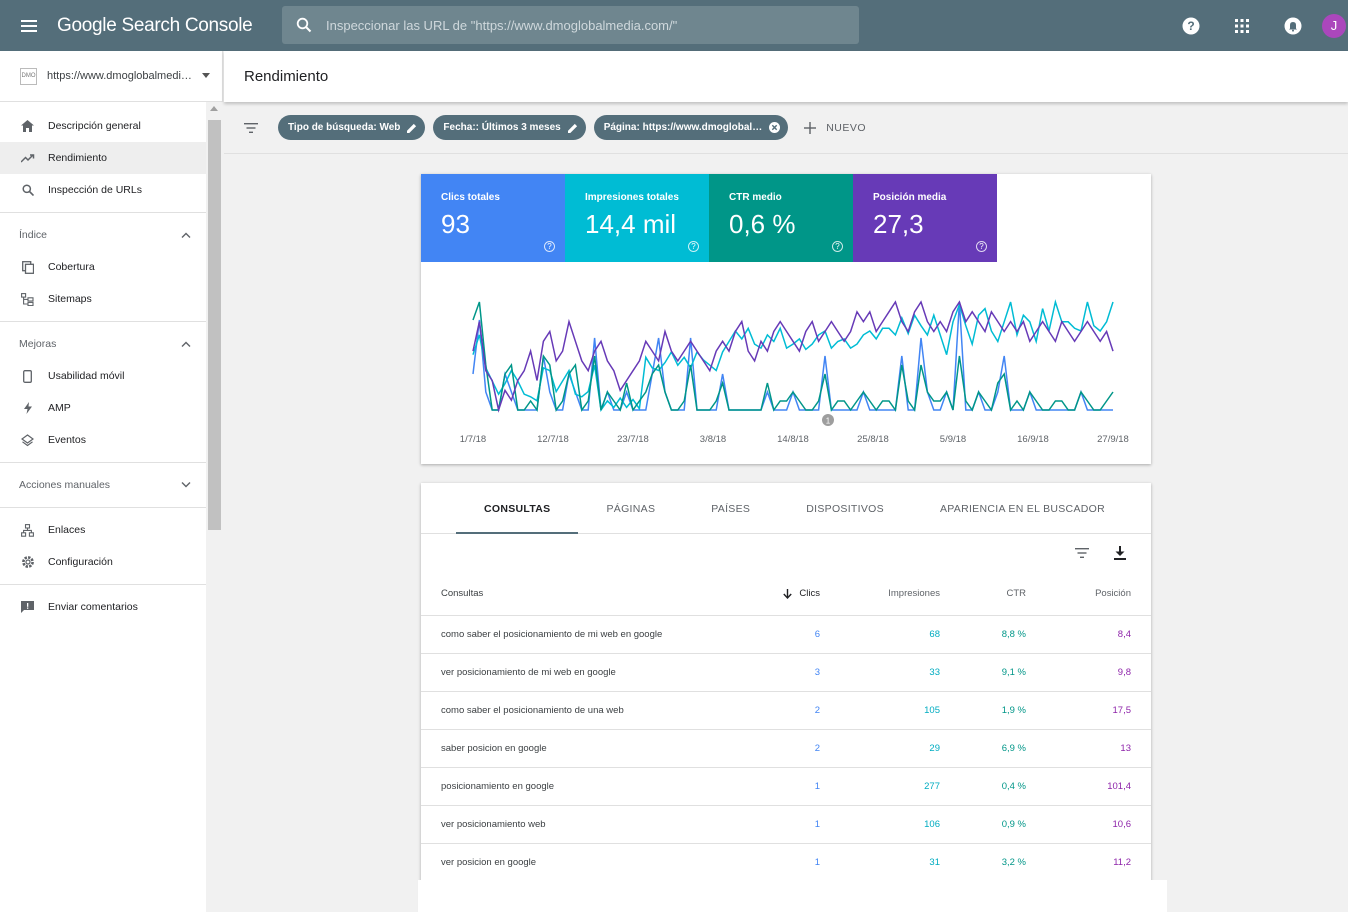  Describe the element at coordinates (932, 824) in the screenshot. I see `impressions-cell: 106` at that location.